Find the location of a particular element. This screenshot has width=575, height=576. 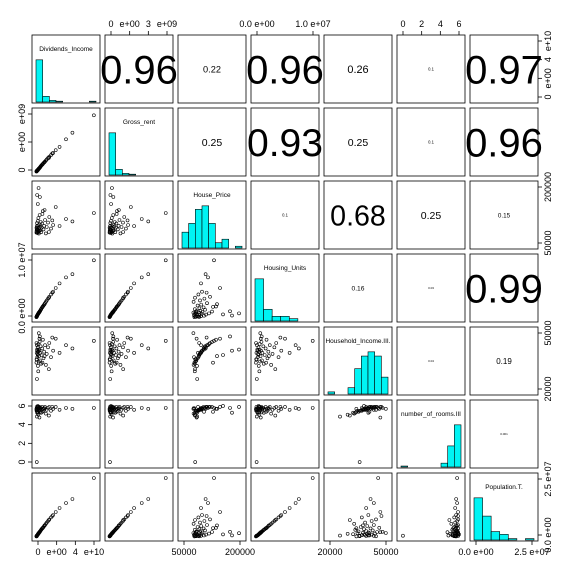

variable-label: House_Price is located at coordinates (212, 195).